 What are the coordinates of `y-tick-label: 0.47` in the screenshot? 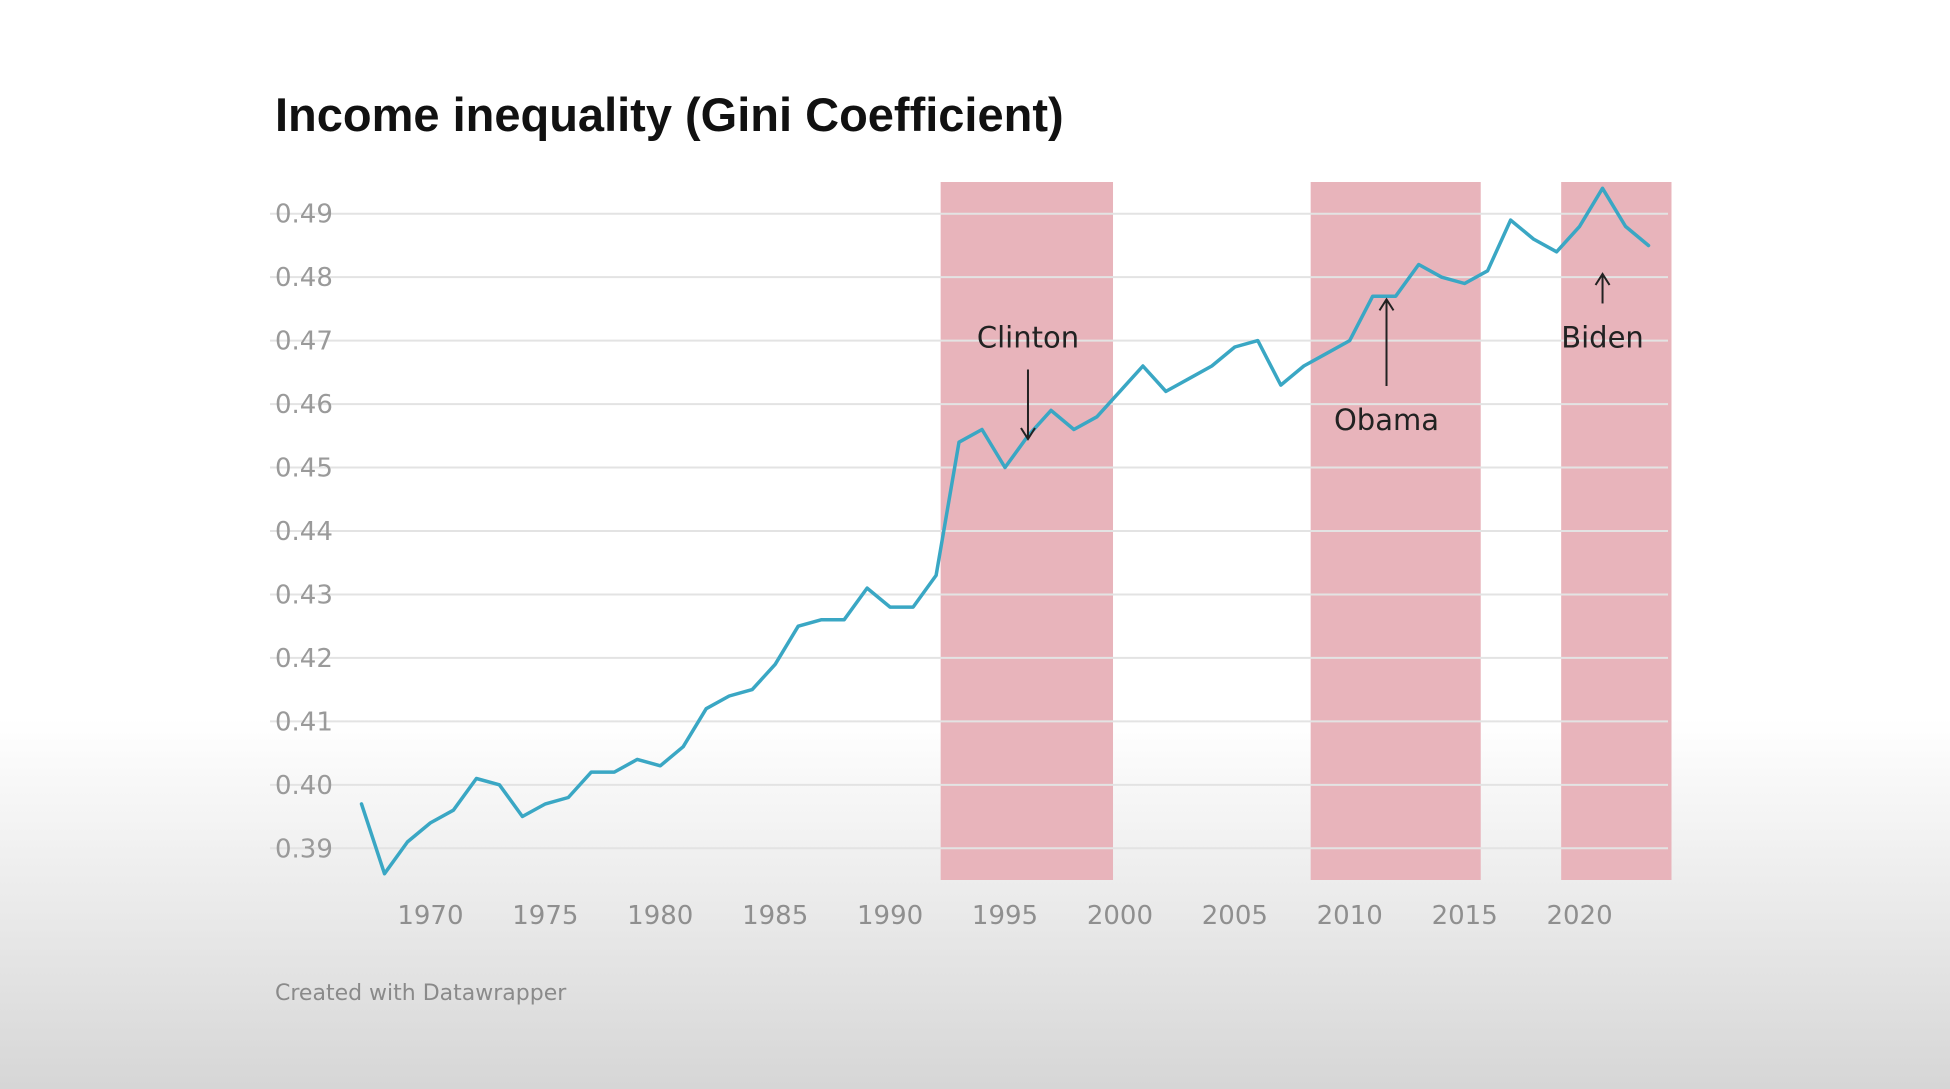 It's located at (304, 342).